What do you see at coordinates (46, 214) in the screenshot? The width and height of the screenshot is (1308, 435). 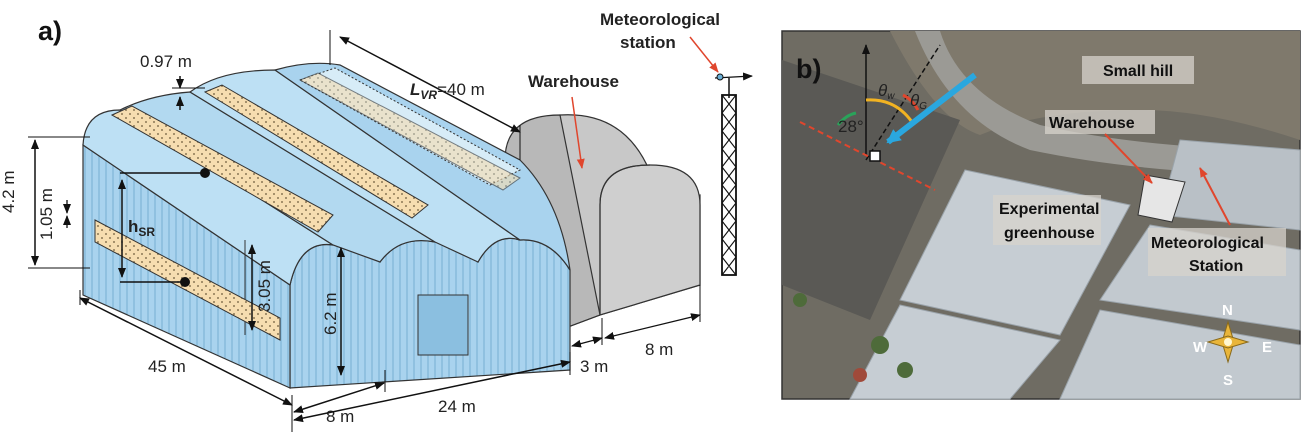 I see `dim-height-105-label: 1.05 m` at bounding box center [46, 214].